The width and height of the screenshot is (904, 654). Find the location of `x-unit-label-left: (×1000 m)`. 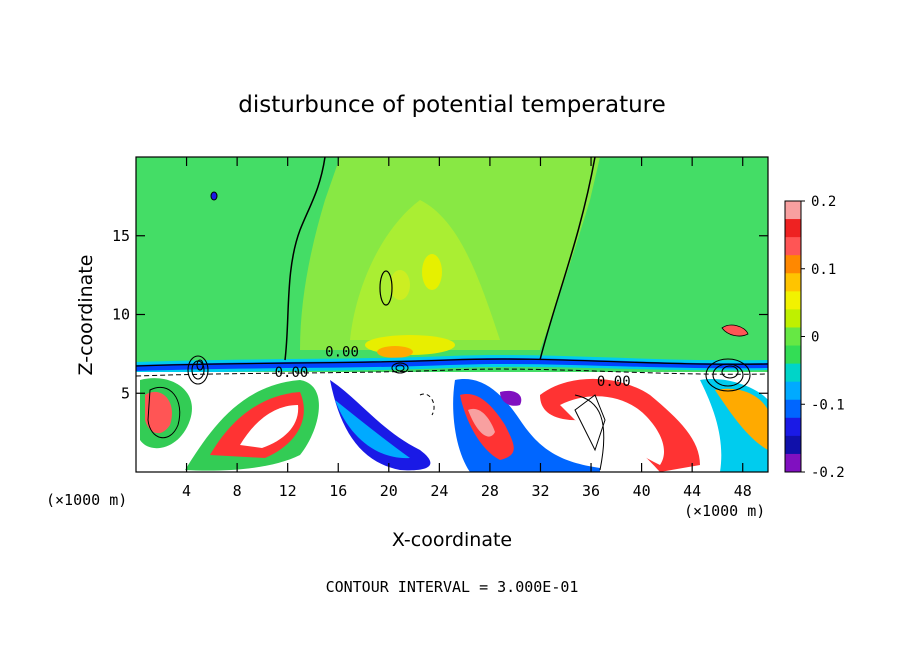

x-unit-label-left: (×1000 m) is located at coordinates (86, 500).